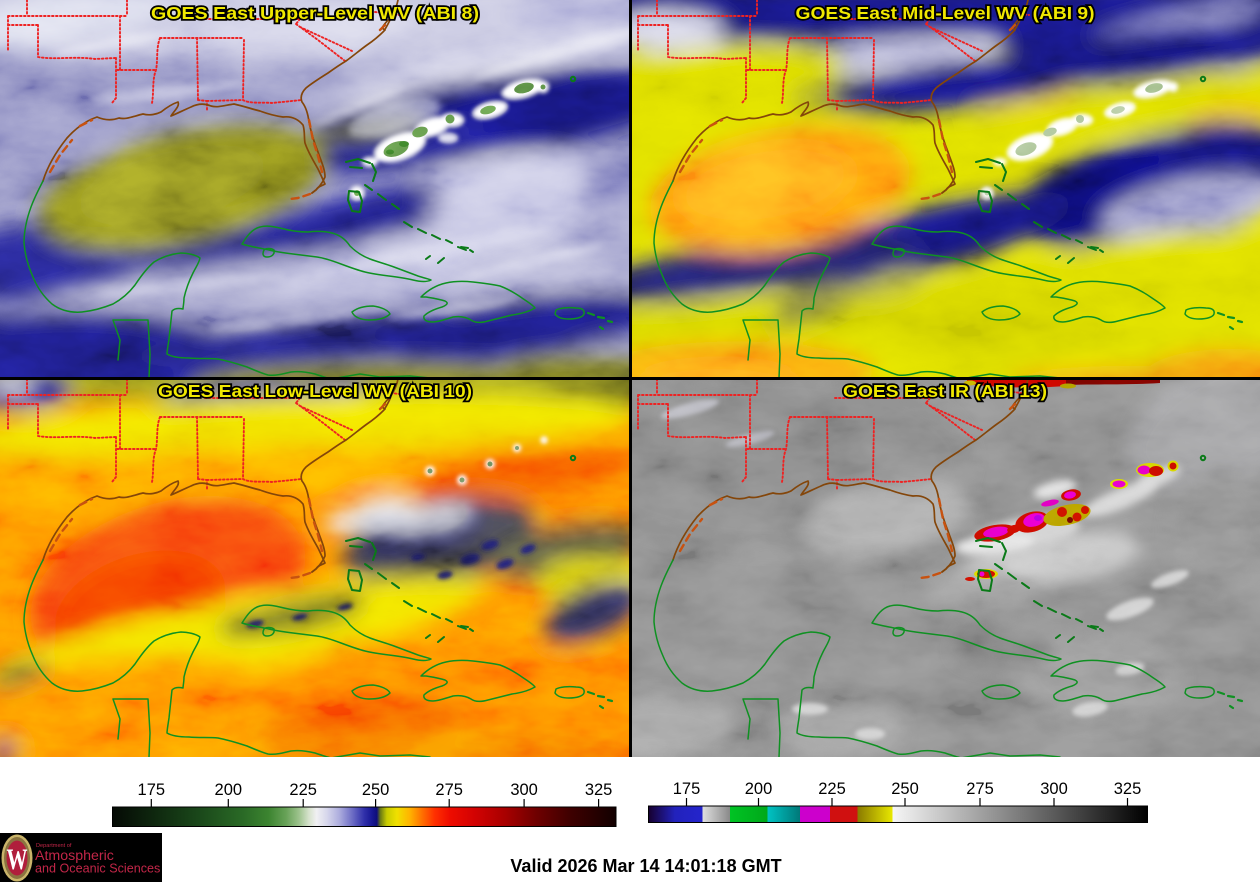  What do you see at coordinates (315, 391) in the screenshot?
I see `svg-text:GOES East Low-Level WV (ABI 10: GOES East Low-Level WV (ABI 10)` at bounding box center [315, 391].